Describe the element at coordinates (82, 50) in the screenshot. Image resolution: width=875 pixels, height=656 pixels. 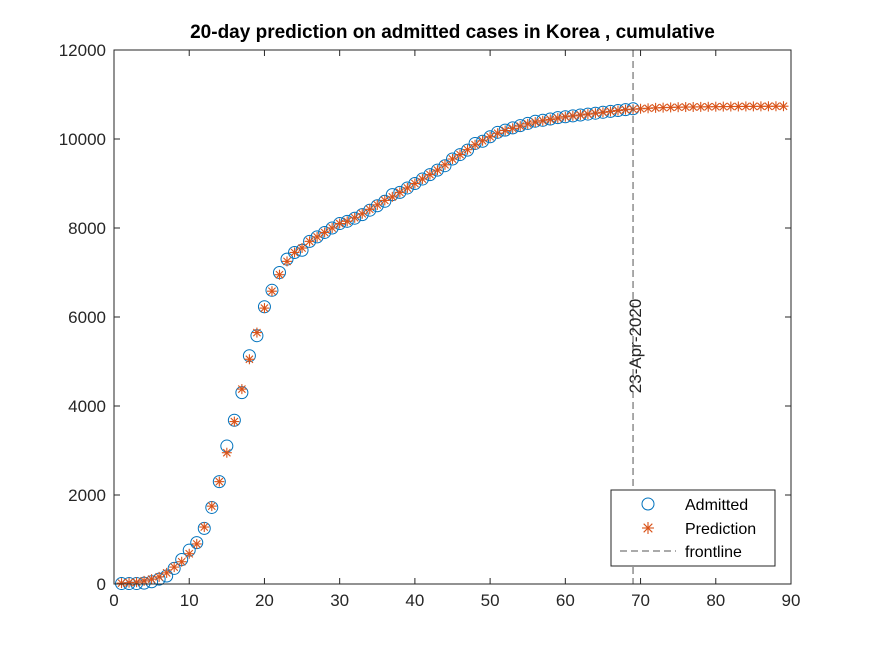
I see `y-tick-label: 12000` at that location.